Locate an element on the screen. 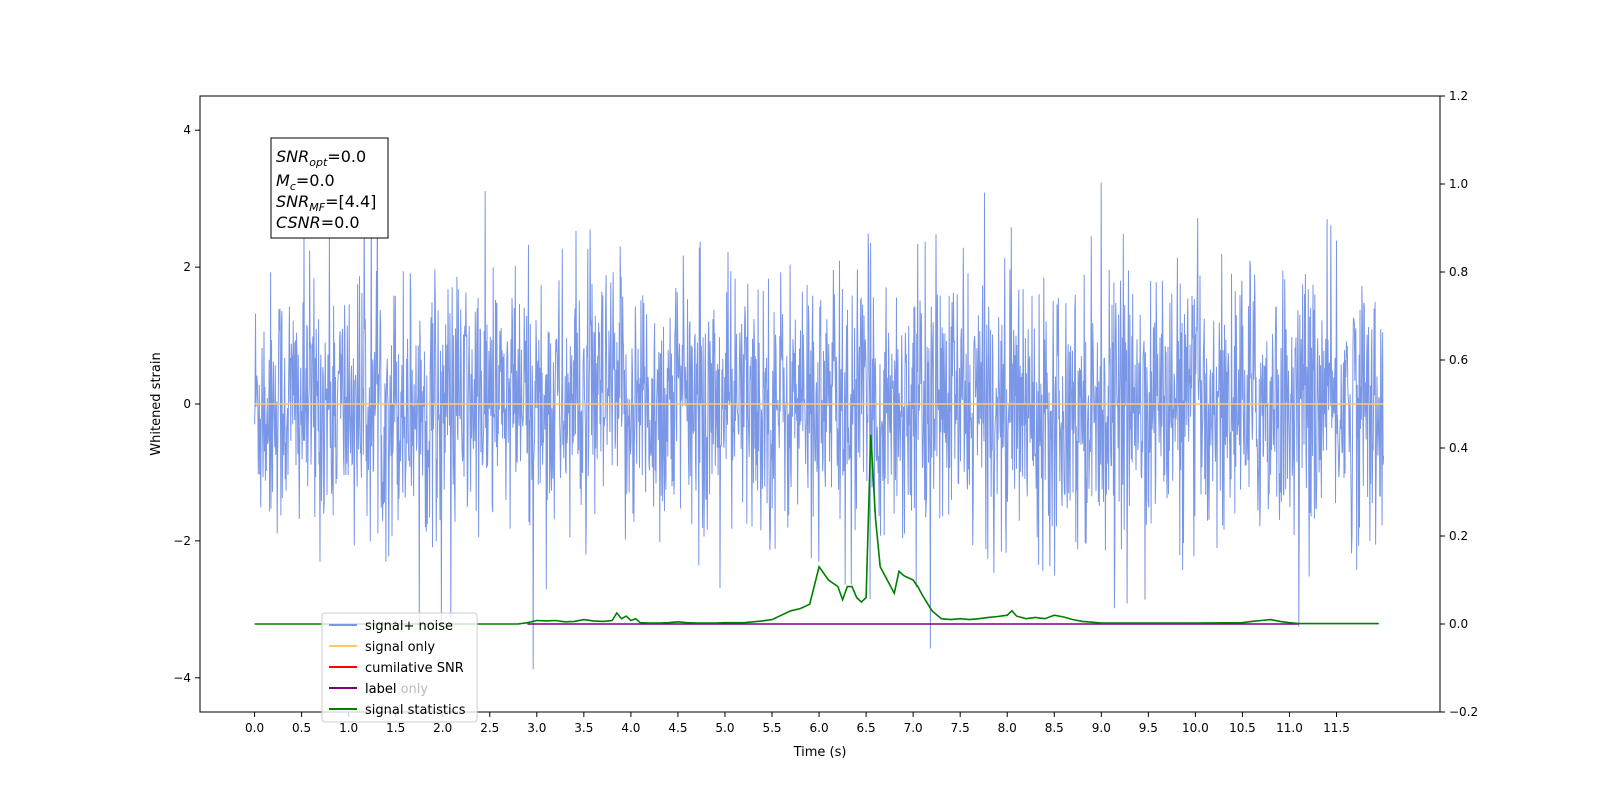 The width and height of the screenshot is (1600, 800). y2-tick-label: 0.4 is located at coordinates (1458, 448).